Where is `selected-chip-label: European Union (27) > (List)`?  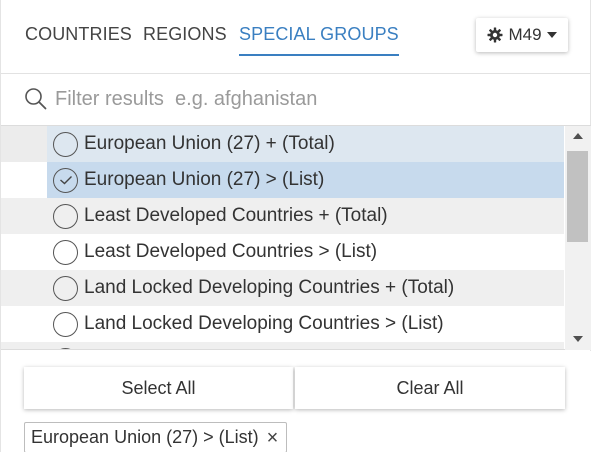 selected-chip-label: European Union (27) > (List) is located at coordinates (145, 437).